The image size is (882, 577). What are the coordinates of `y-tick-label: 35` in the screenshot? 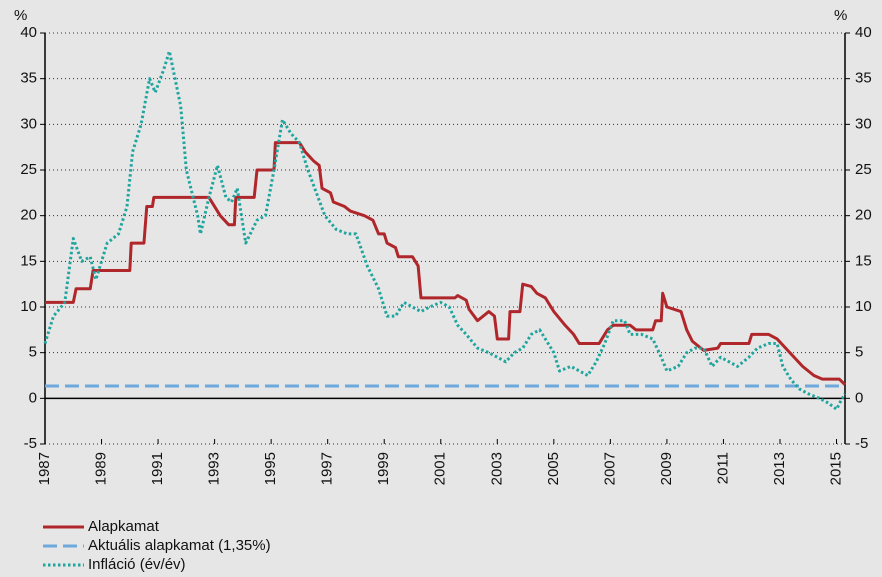 It's located at (28, 78).